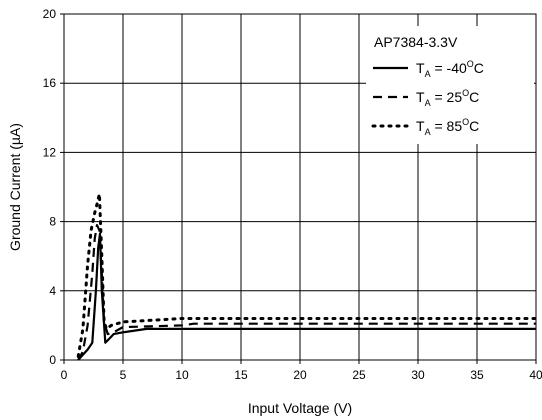  What do you see at coordinates (64, 375) in the screenshot?
I see `x-tick-label: 0` at bounding box center [64, 375].